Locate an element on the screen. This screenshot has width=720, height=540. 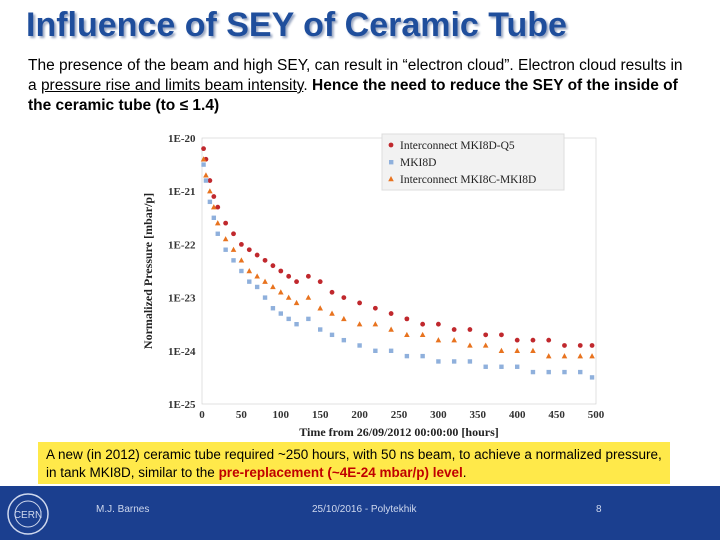
y-tick-label: 1E-25 is located at coordinates (182, 405).